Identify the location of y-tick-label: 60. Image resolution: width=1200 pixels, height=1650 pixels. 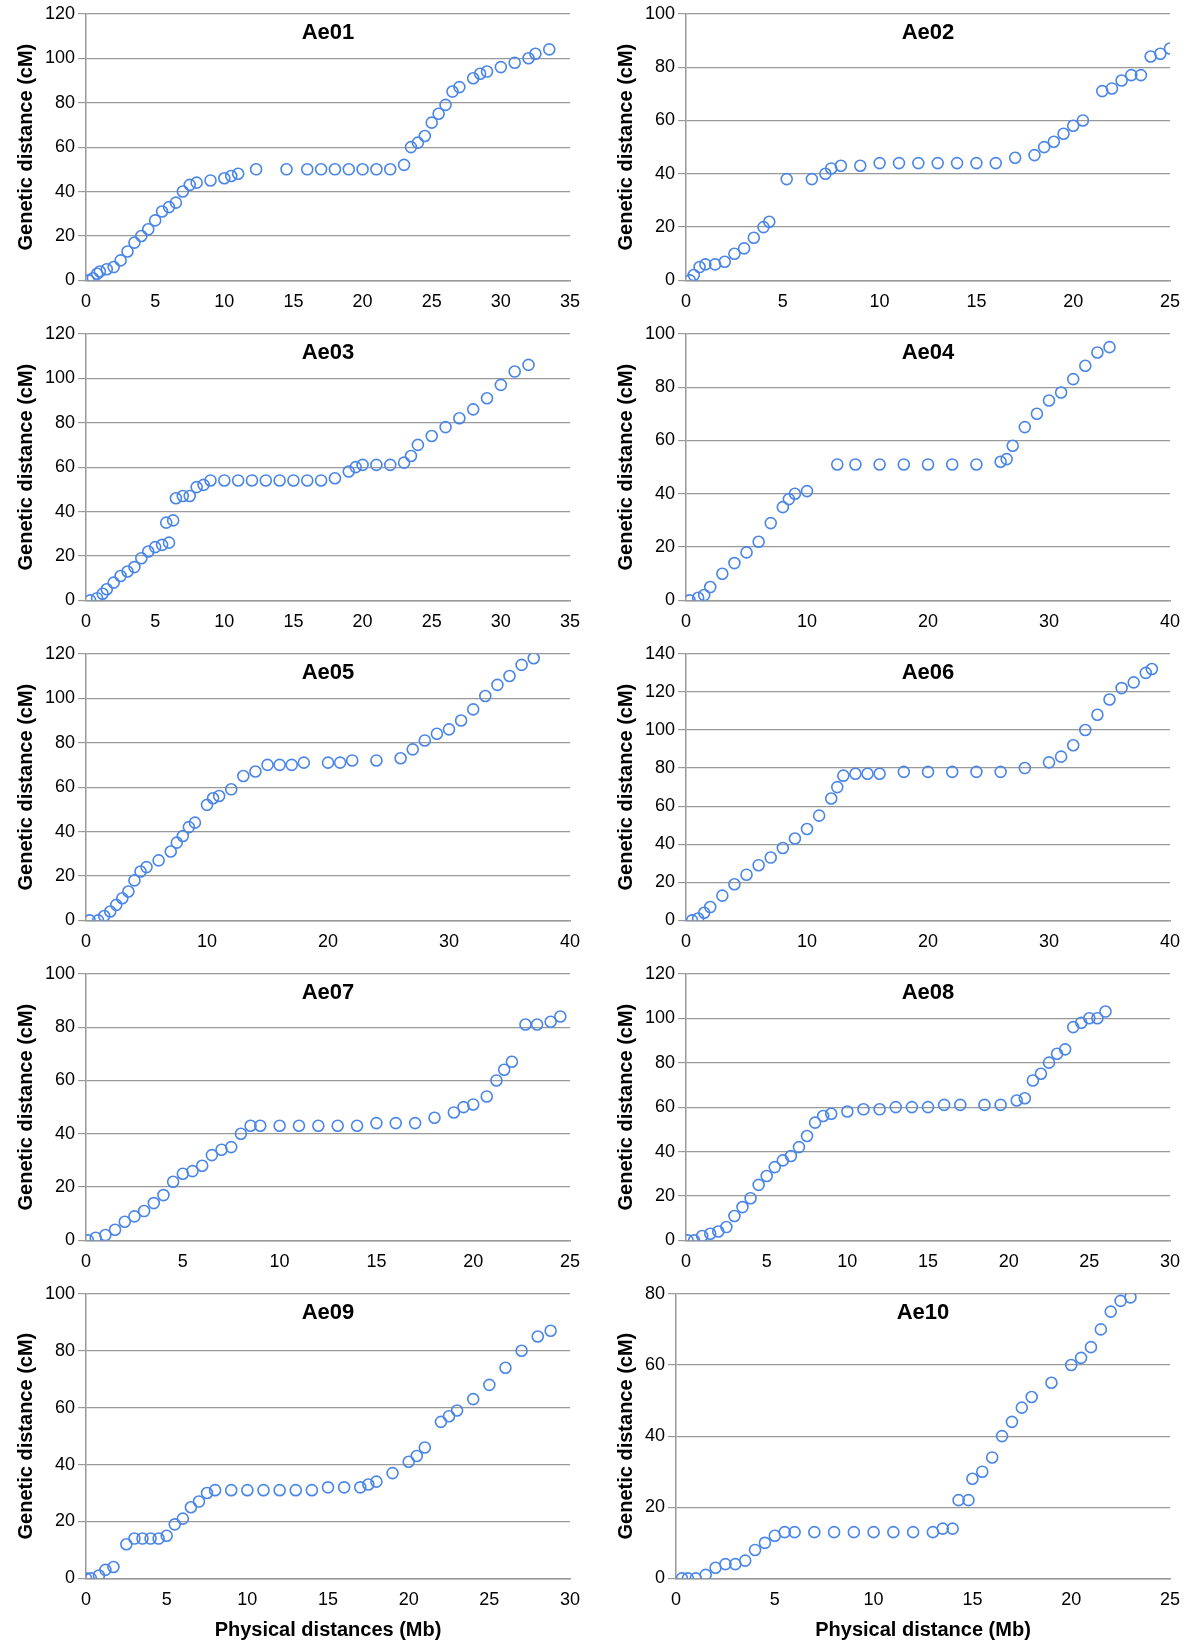
(65, 146).